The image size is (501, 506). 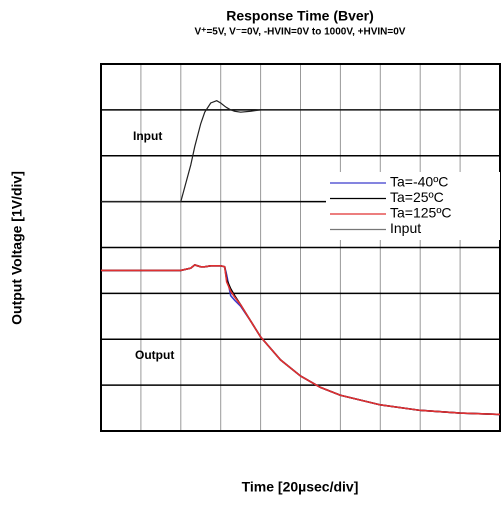 I want to click on annotation: Input, so click(x=147, y=136).